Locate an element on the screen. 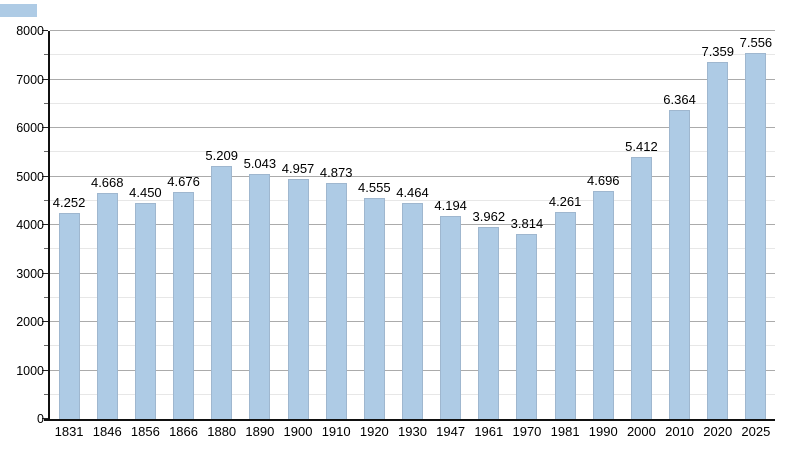  x-axis-line is located at coordinates (409, 420).